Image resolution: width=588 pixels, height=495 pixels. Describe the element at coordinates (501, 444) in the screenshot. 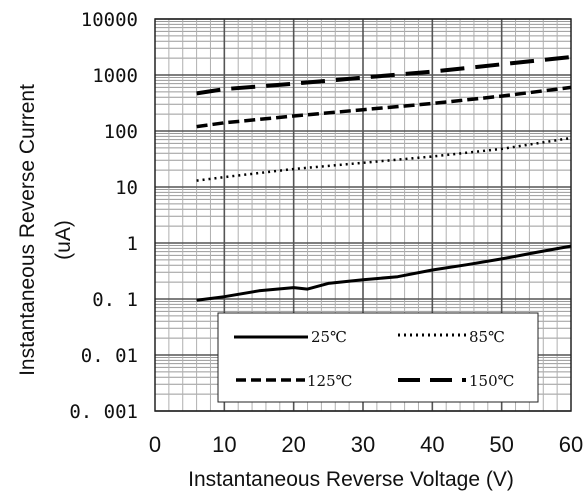

I see `x-tick-label: 50` at that location.